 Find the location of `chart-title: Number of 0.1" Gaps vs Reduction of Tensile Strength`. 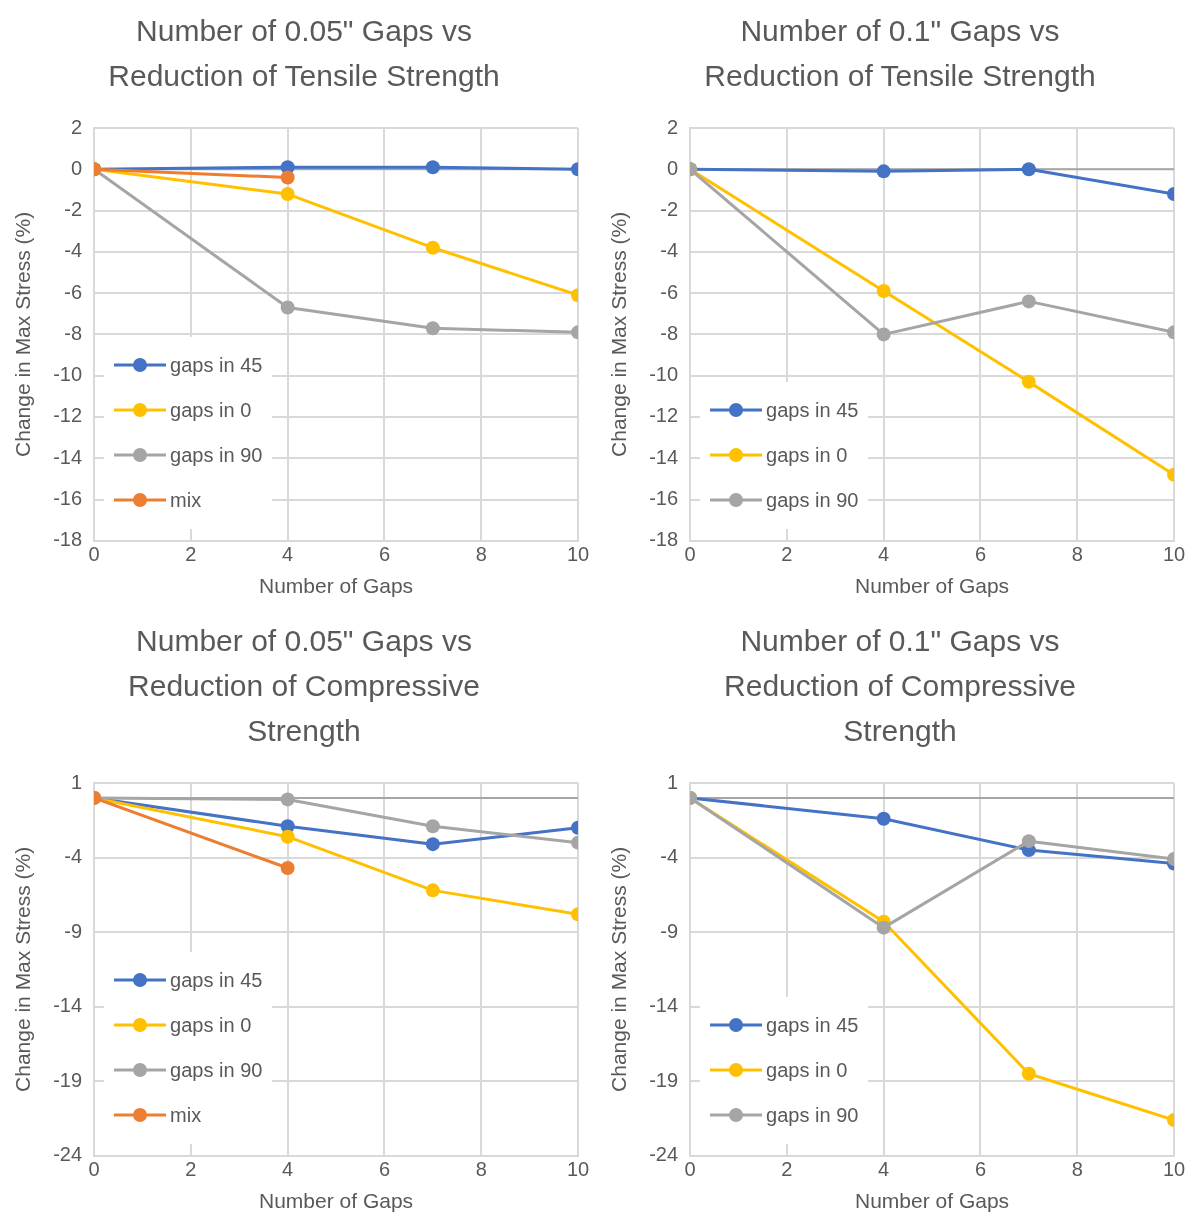

chart-title: Number of 0.1" Gaps vs Reduction of Tensile Strength is located at coordinates (900, 53).